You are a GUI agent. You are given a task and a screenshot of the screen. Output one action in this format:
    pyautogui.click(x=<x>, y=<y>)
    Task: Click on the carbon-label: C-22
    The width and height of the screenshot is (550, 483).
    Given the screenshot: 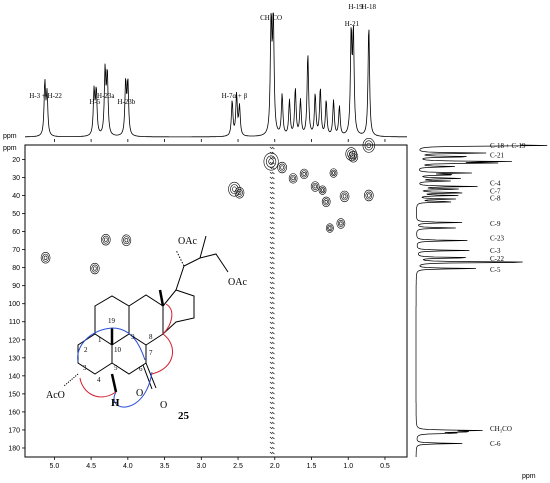 What is the action you would take?
    pyautogui.click(x=497, y=259)
    